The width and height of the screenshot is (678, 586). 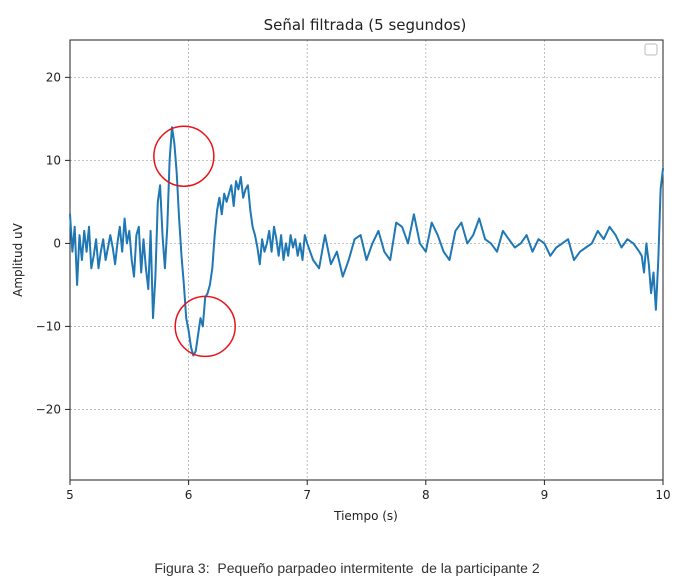 I want to click on x-tick-label: 9, so click(x=545, y=495).